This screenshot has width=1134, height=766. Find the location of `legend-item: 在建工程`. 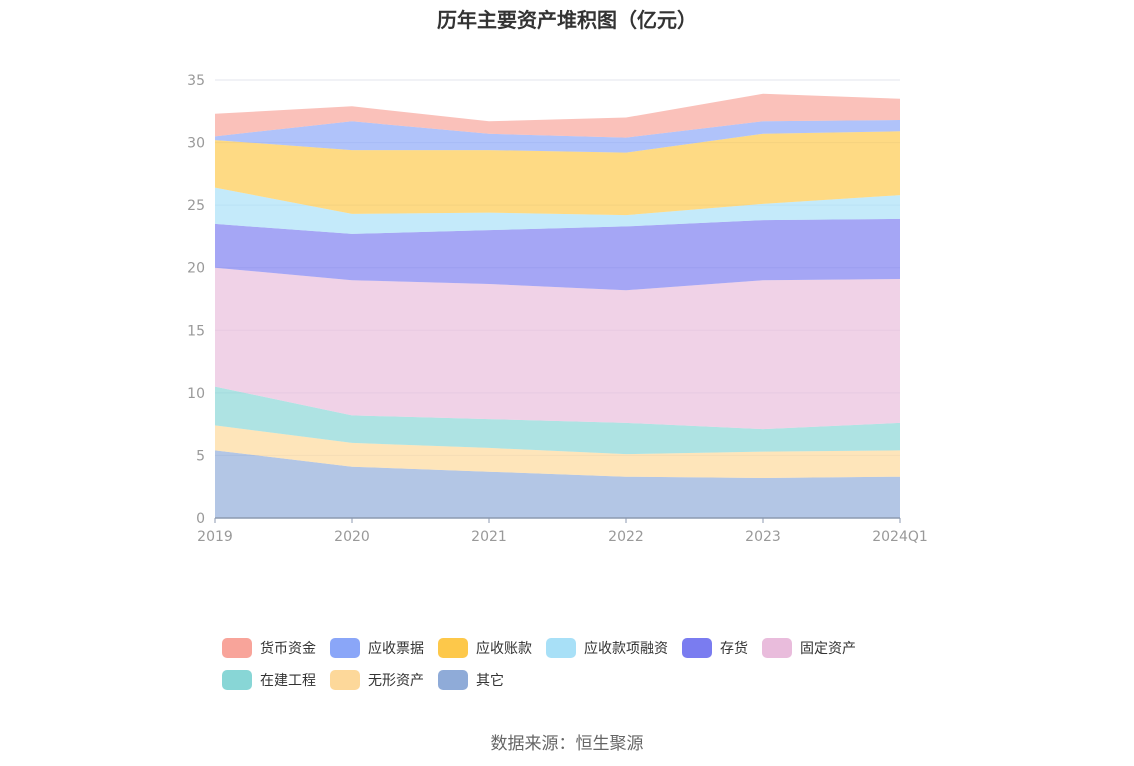

legend-item: 在建工程 is located at coordinates (269, 680).